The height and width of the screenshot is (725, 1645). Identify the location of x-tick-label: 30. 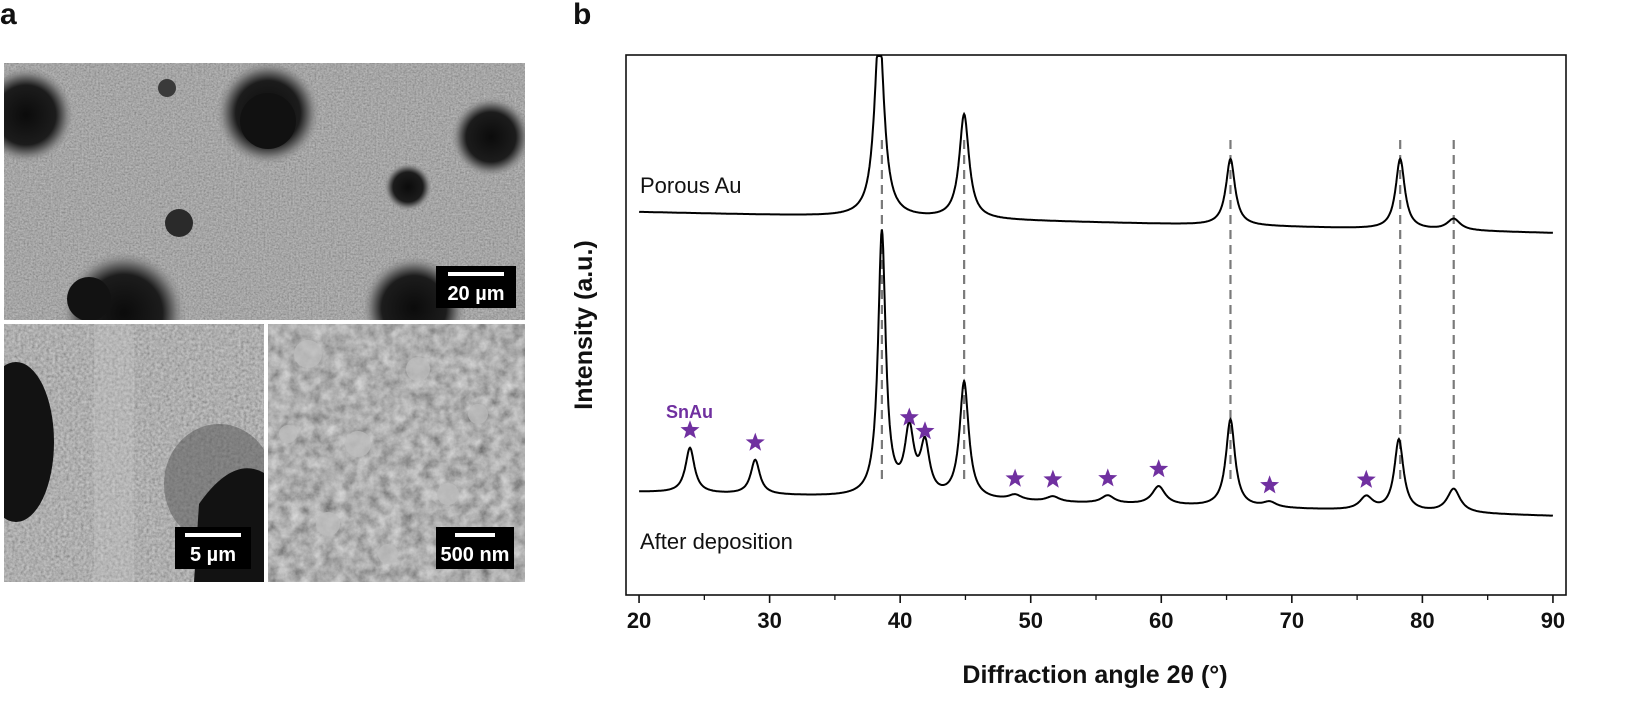
(769, 620).